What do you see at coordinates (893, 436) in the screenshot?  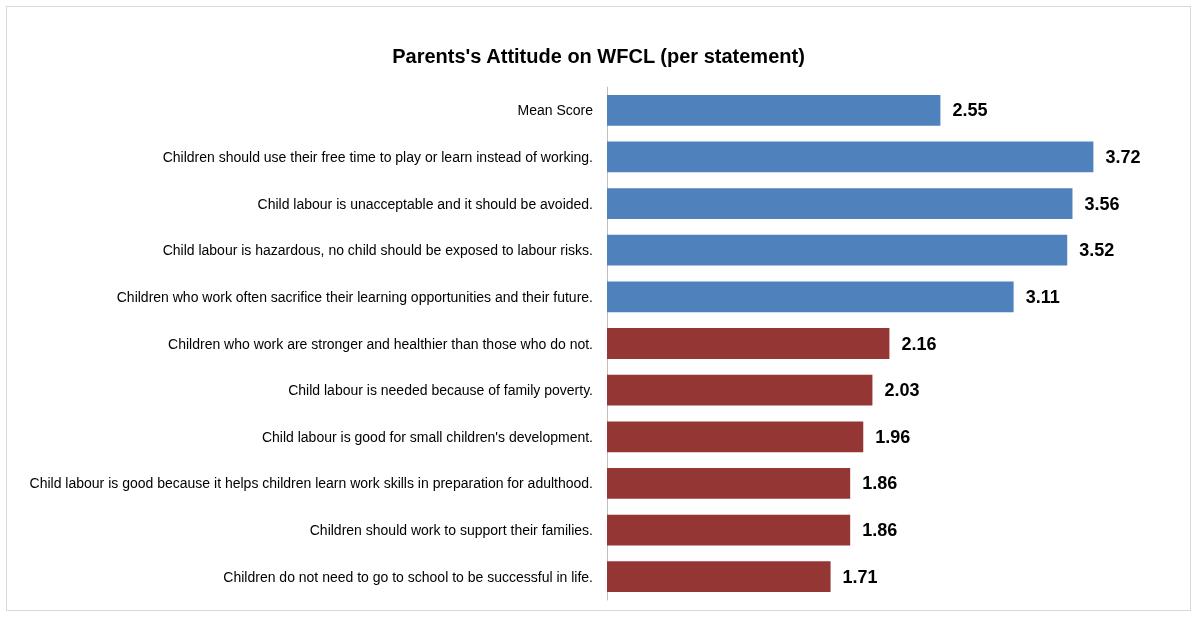 I see `data-label: 1.96` at bounding box center [893, 436].